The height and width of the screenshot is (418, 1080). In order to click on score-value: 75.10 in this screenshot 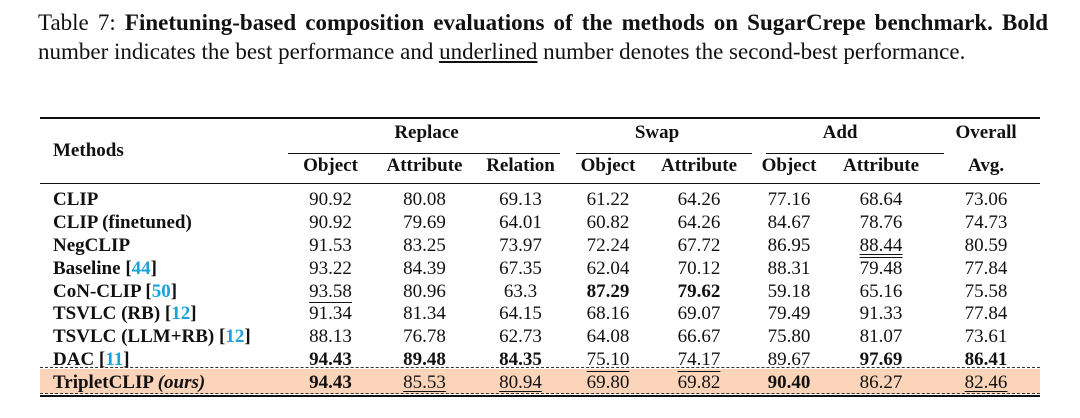, I will do `click(608, 359)`.